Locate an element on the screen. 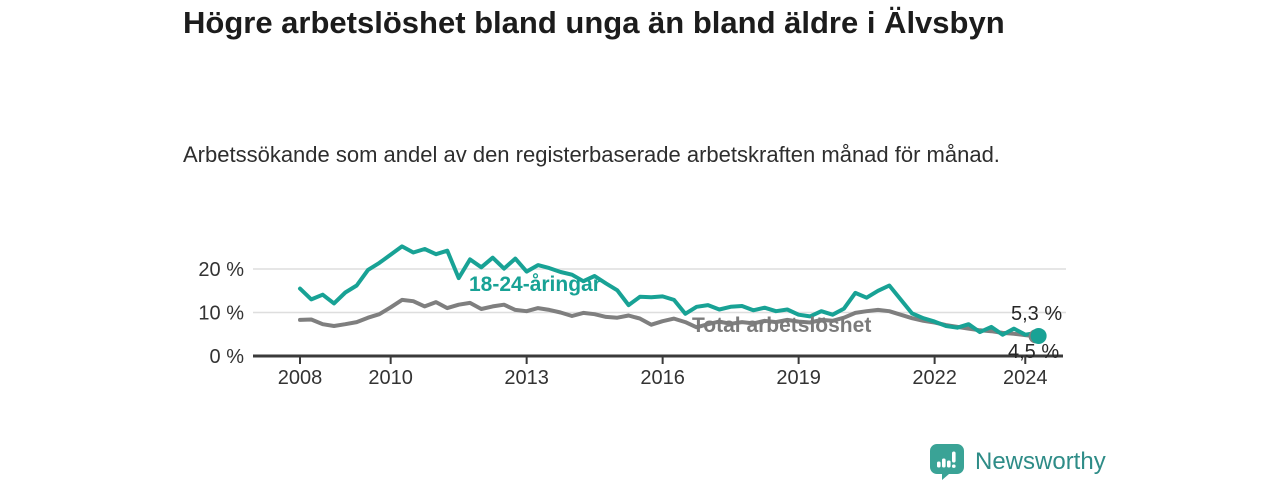 This screenshot has height=480, width=1280. x-tick-label: 2024 is located at coordinates (1025, 378).